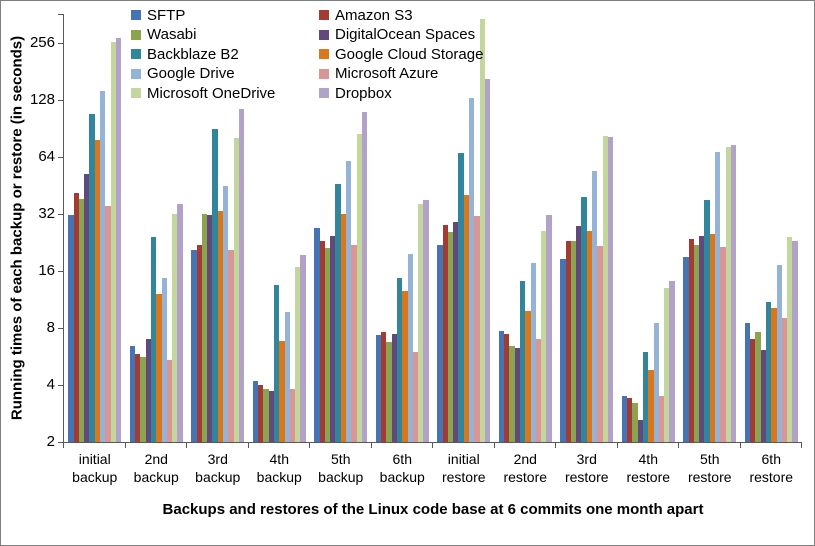 Image resolution: width=815 pixels, height=546 pixels. Describe the element at coordinates (472, 270) in the screenshot. I see `bar-google-drive-initial-restore` at that location.